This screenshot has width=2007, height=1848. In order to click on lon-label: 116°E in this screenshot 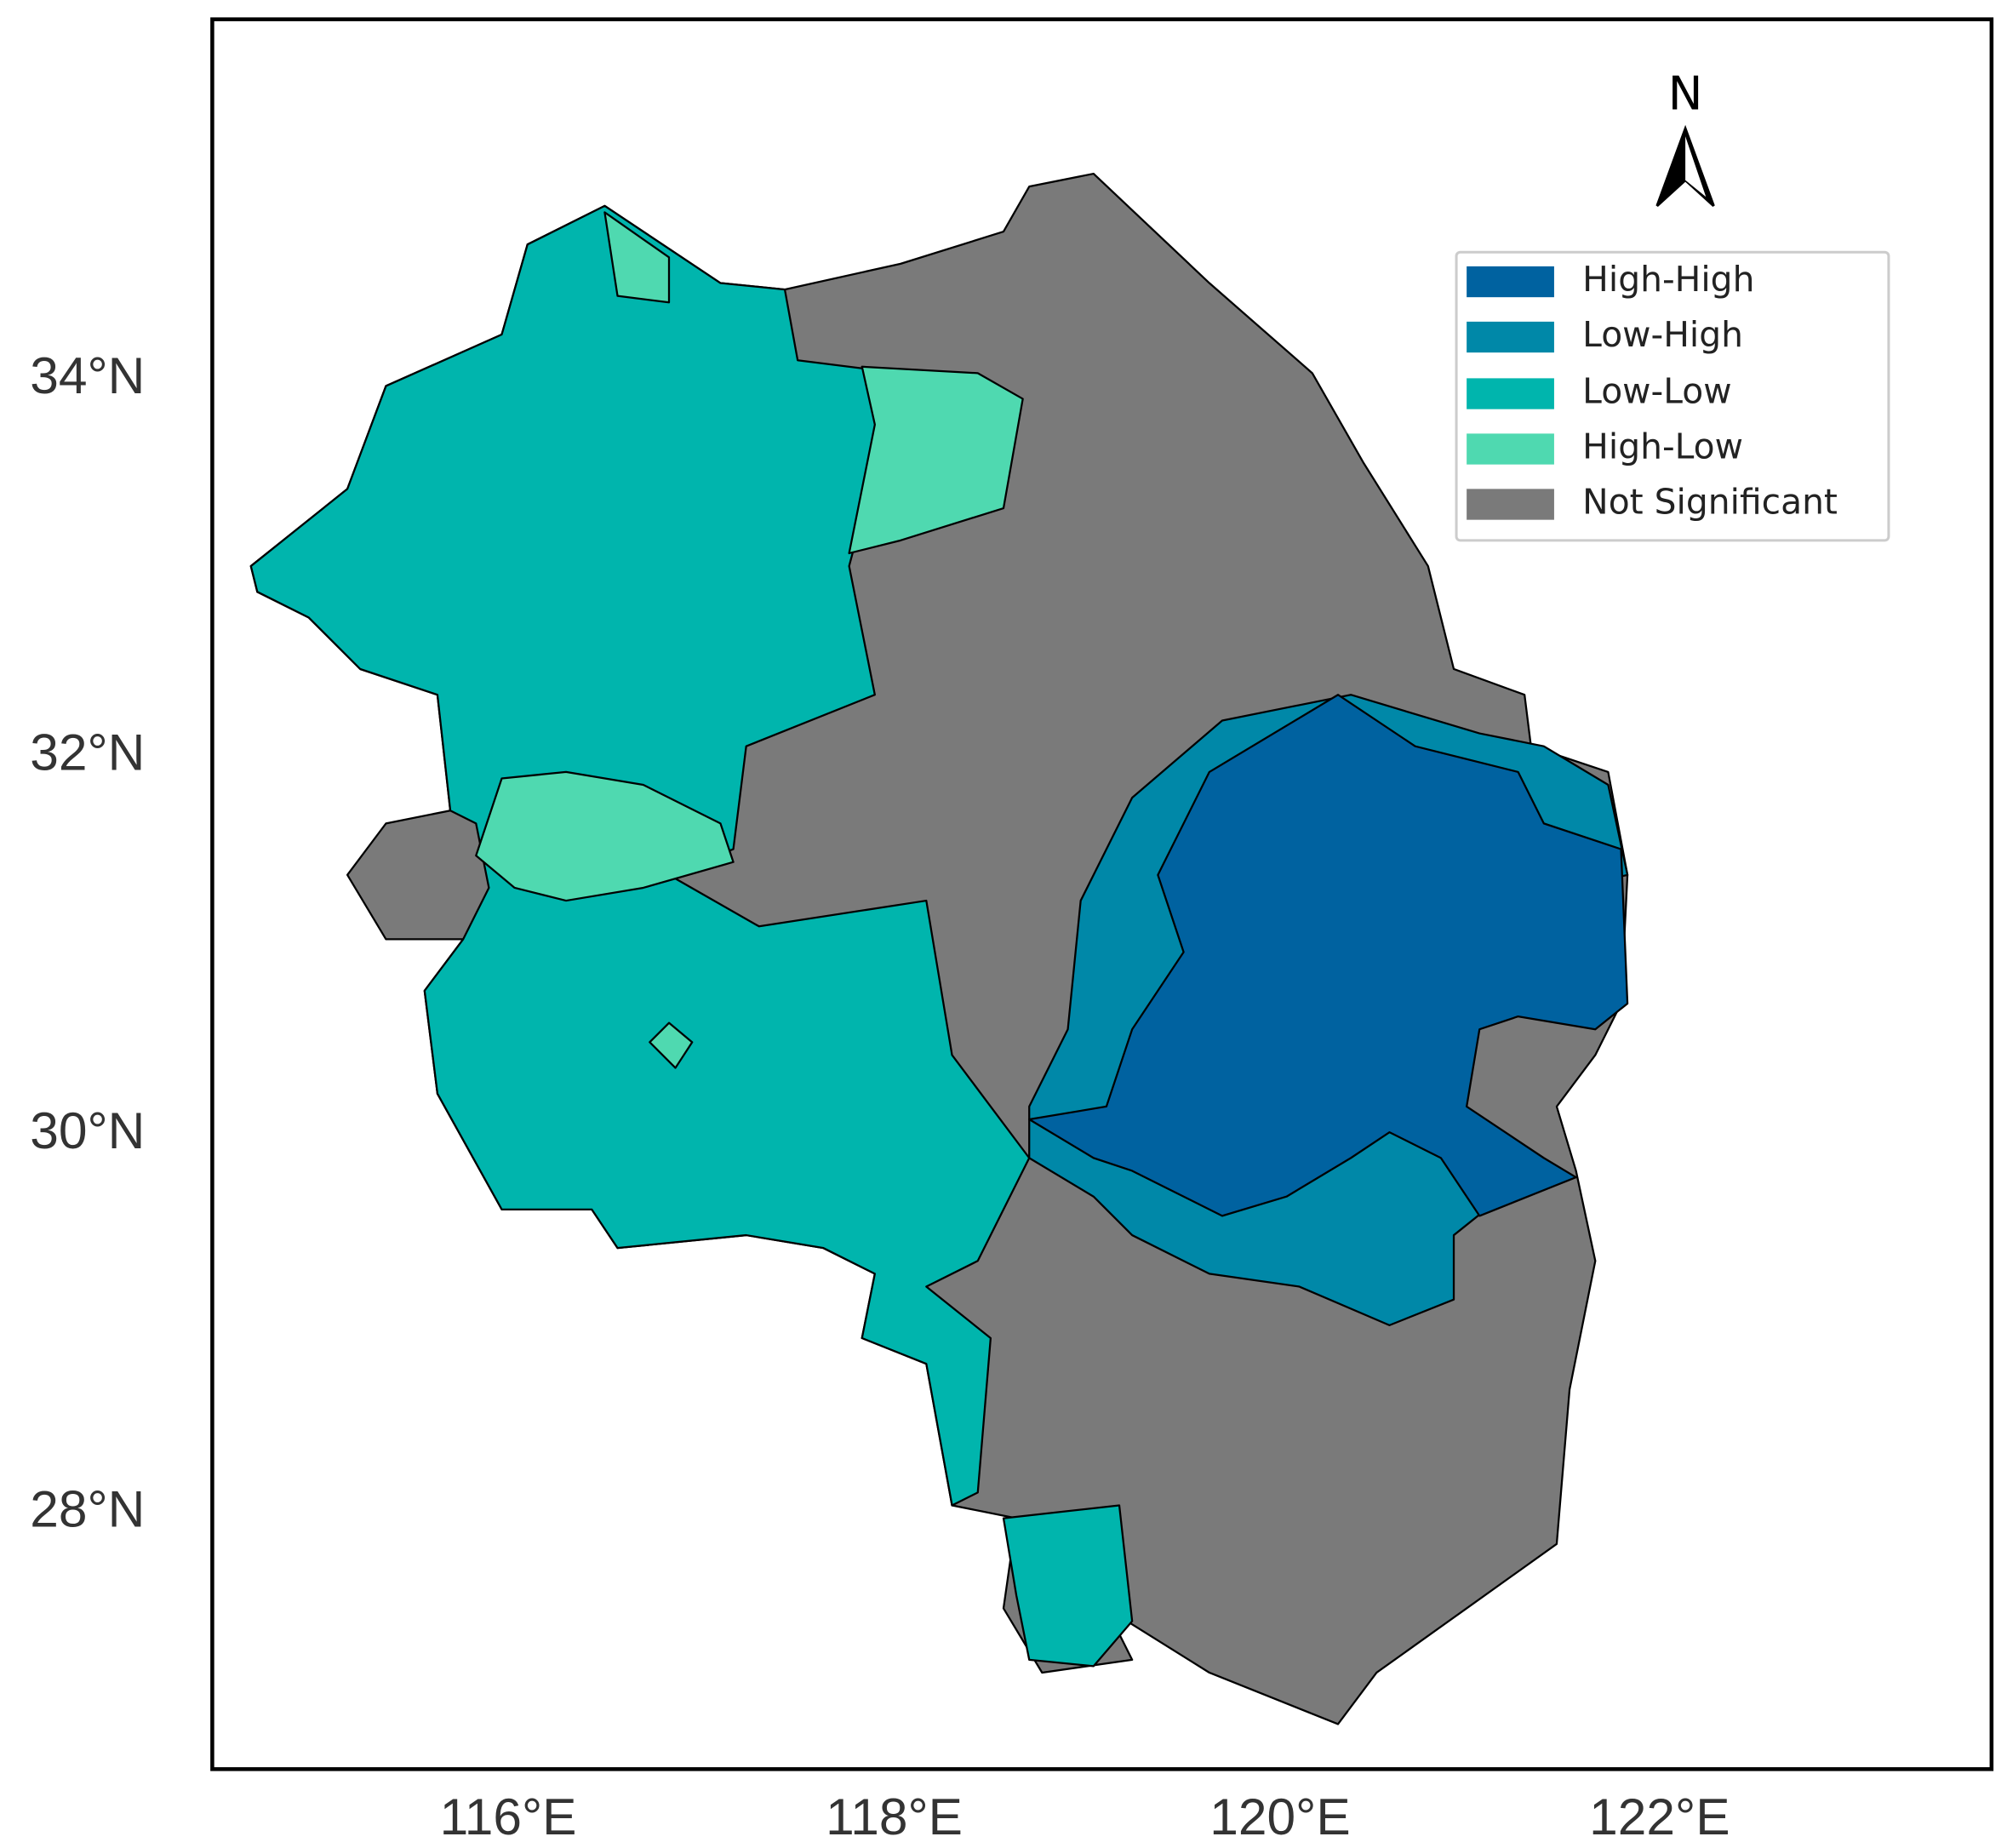, I will do `click(509, 1816)`.